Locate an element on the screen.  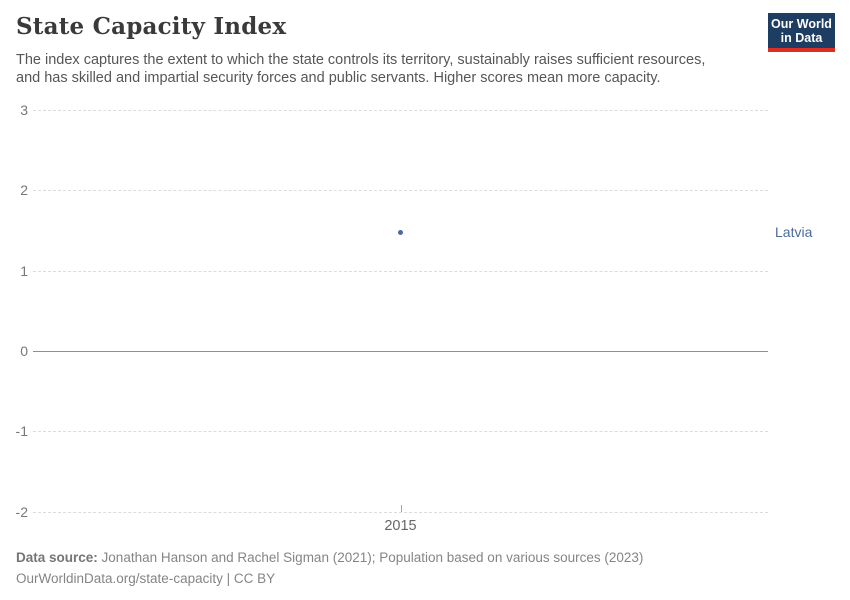
owid-logo: Our World in Data is located at coordinates (801, 32).